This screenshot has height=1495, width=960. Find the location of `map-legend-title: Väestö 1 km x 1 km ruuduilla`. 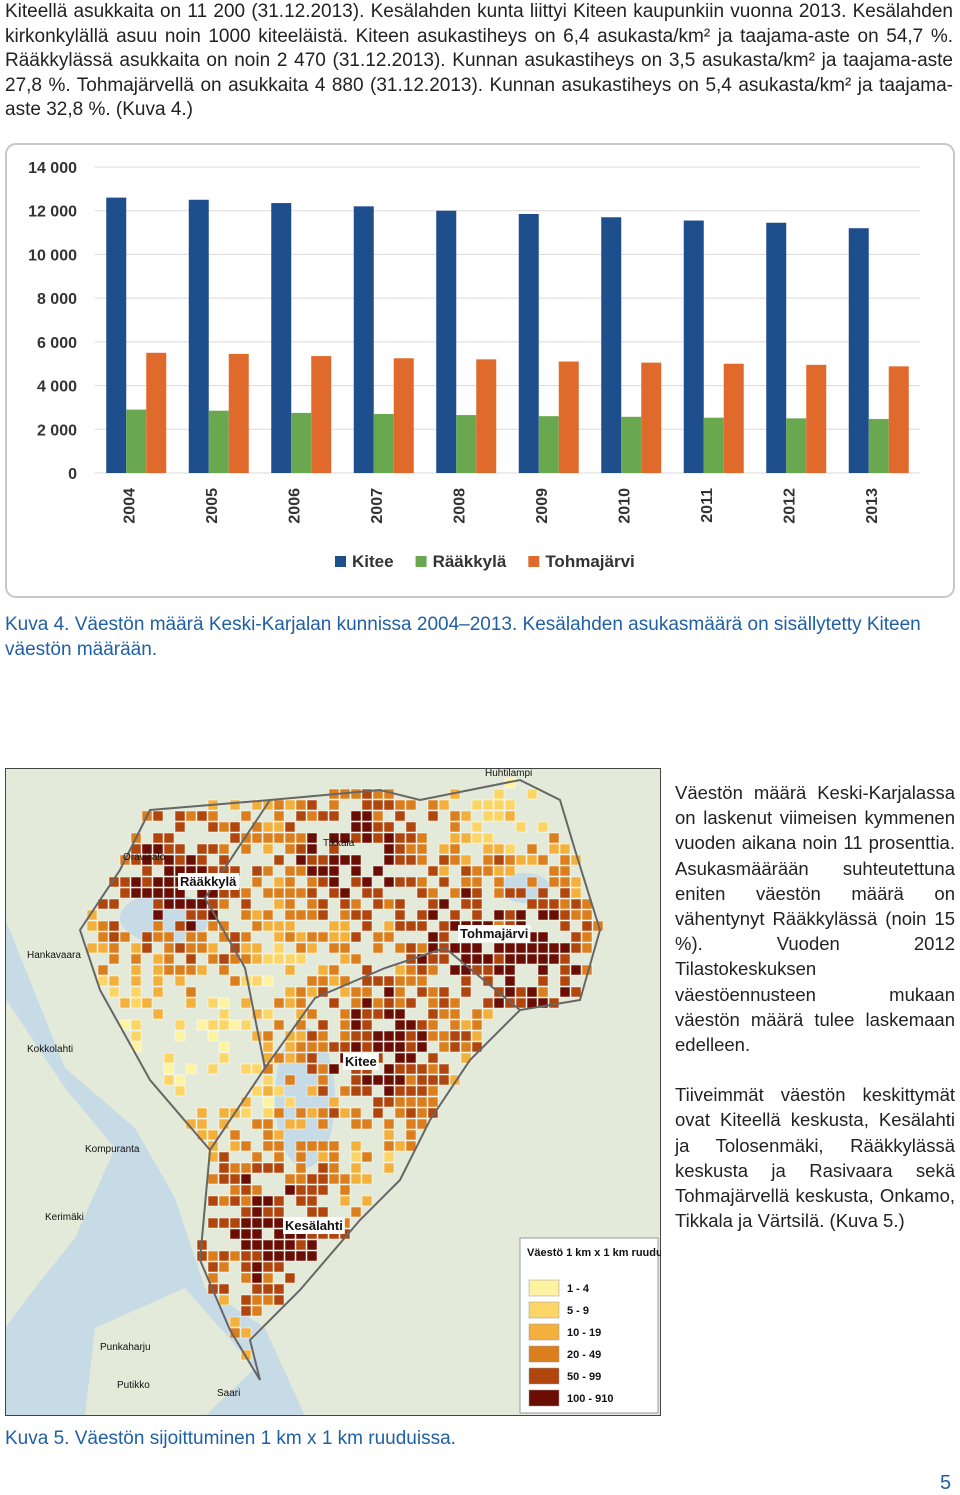

map-legend-title: Väestö 1 km x 1 km ruuduilla is located at coordinates (594, 1253).